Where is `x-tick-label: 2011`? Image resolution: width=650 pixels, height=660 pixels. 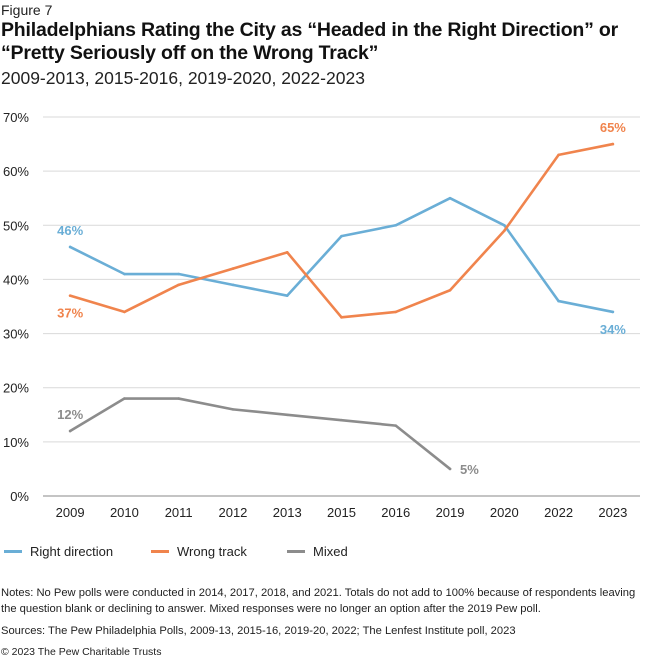
x-tick-label: 2011 is located at coordinates (179, 512).